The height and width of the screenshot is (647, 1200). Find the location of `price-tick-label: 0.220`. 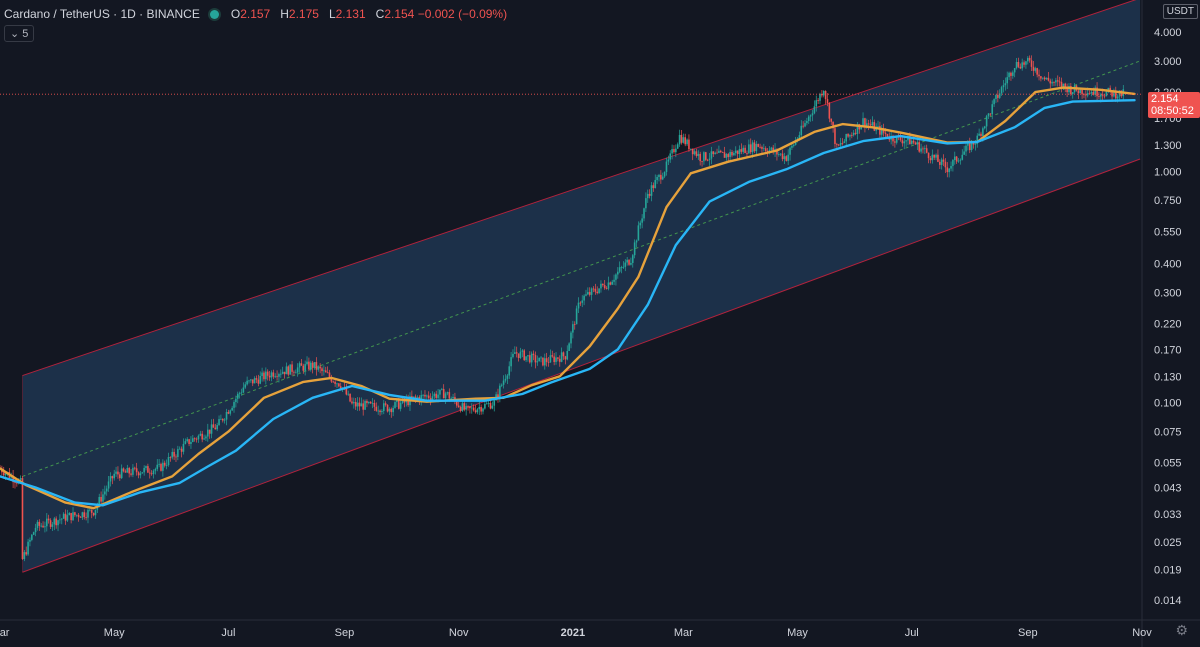

price-tick-label: 0.220 is located at coordinates (1168, 324).